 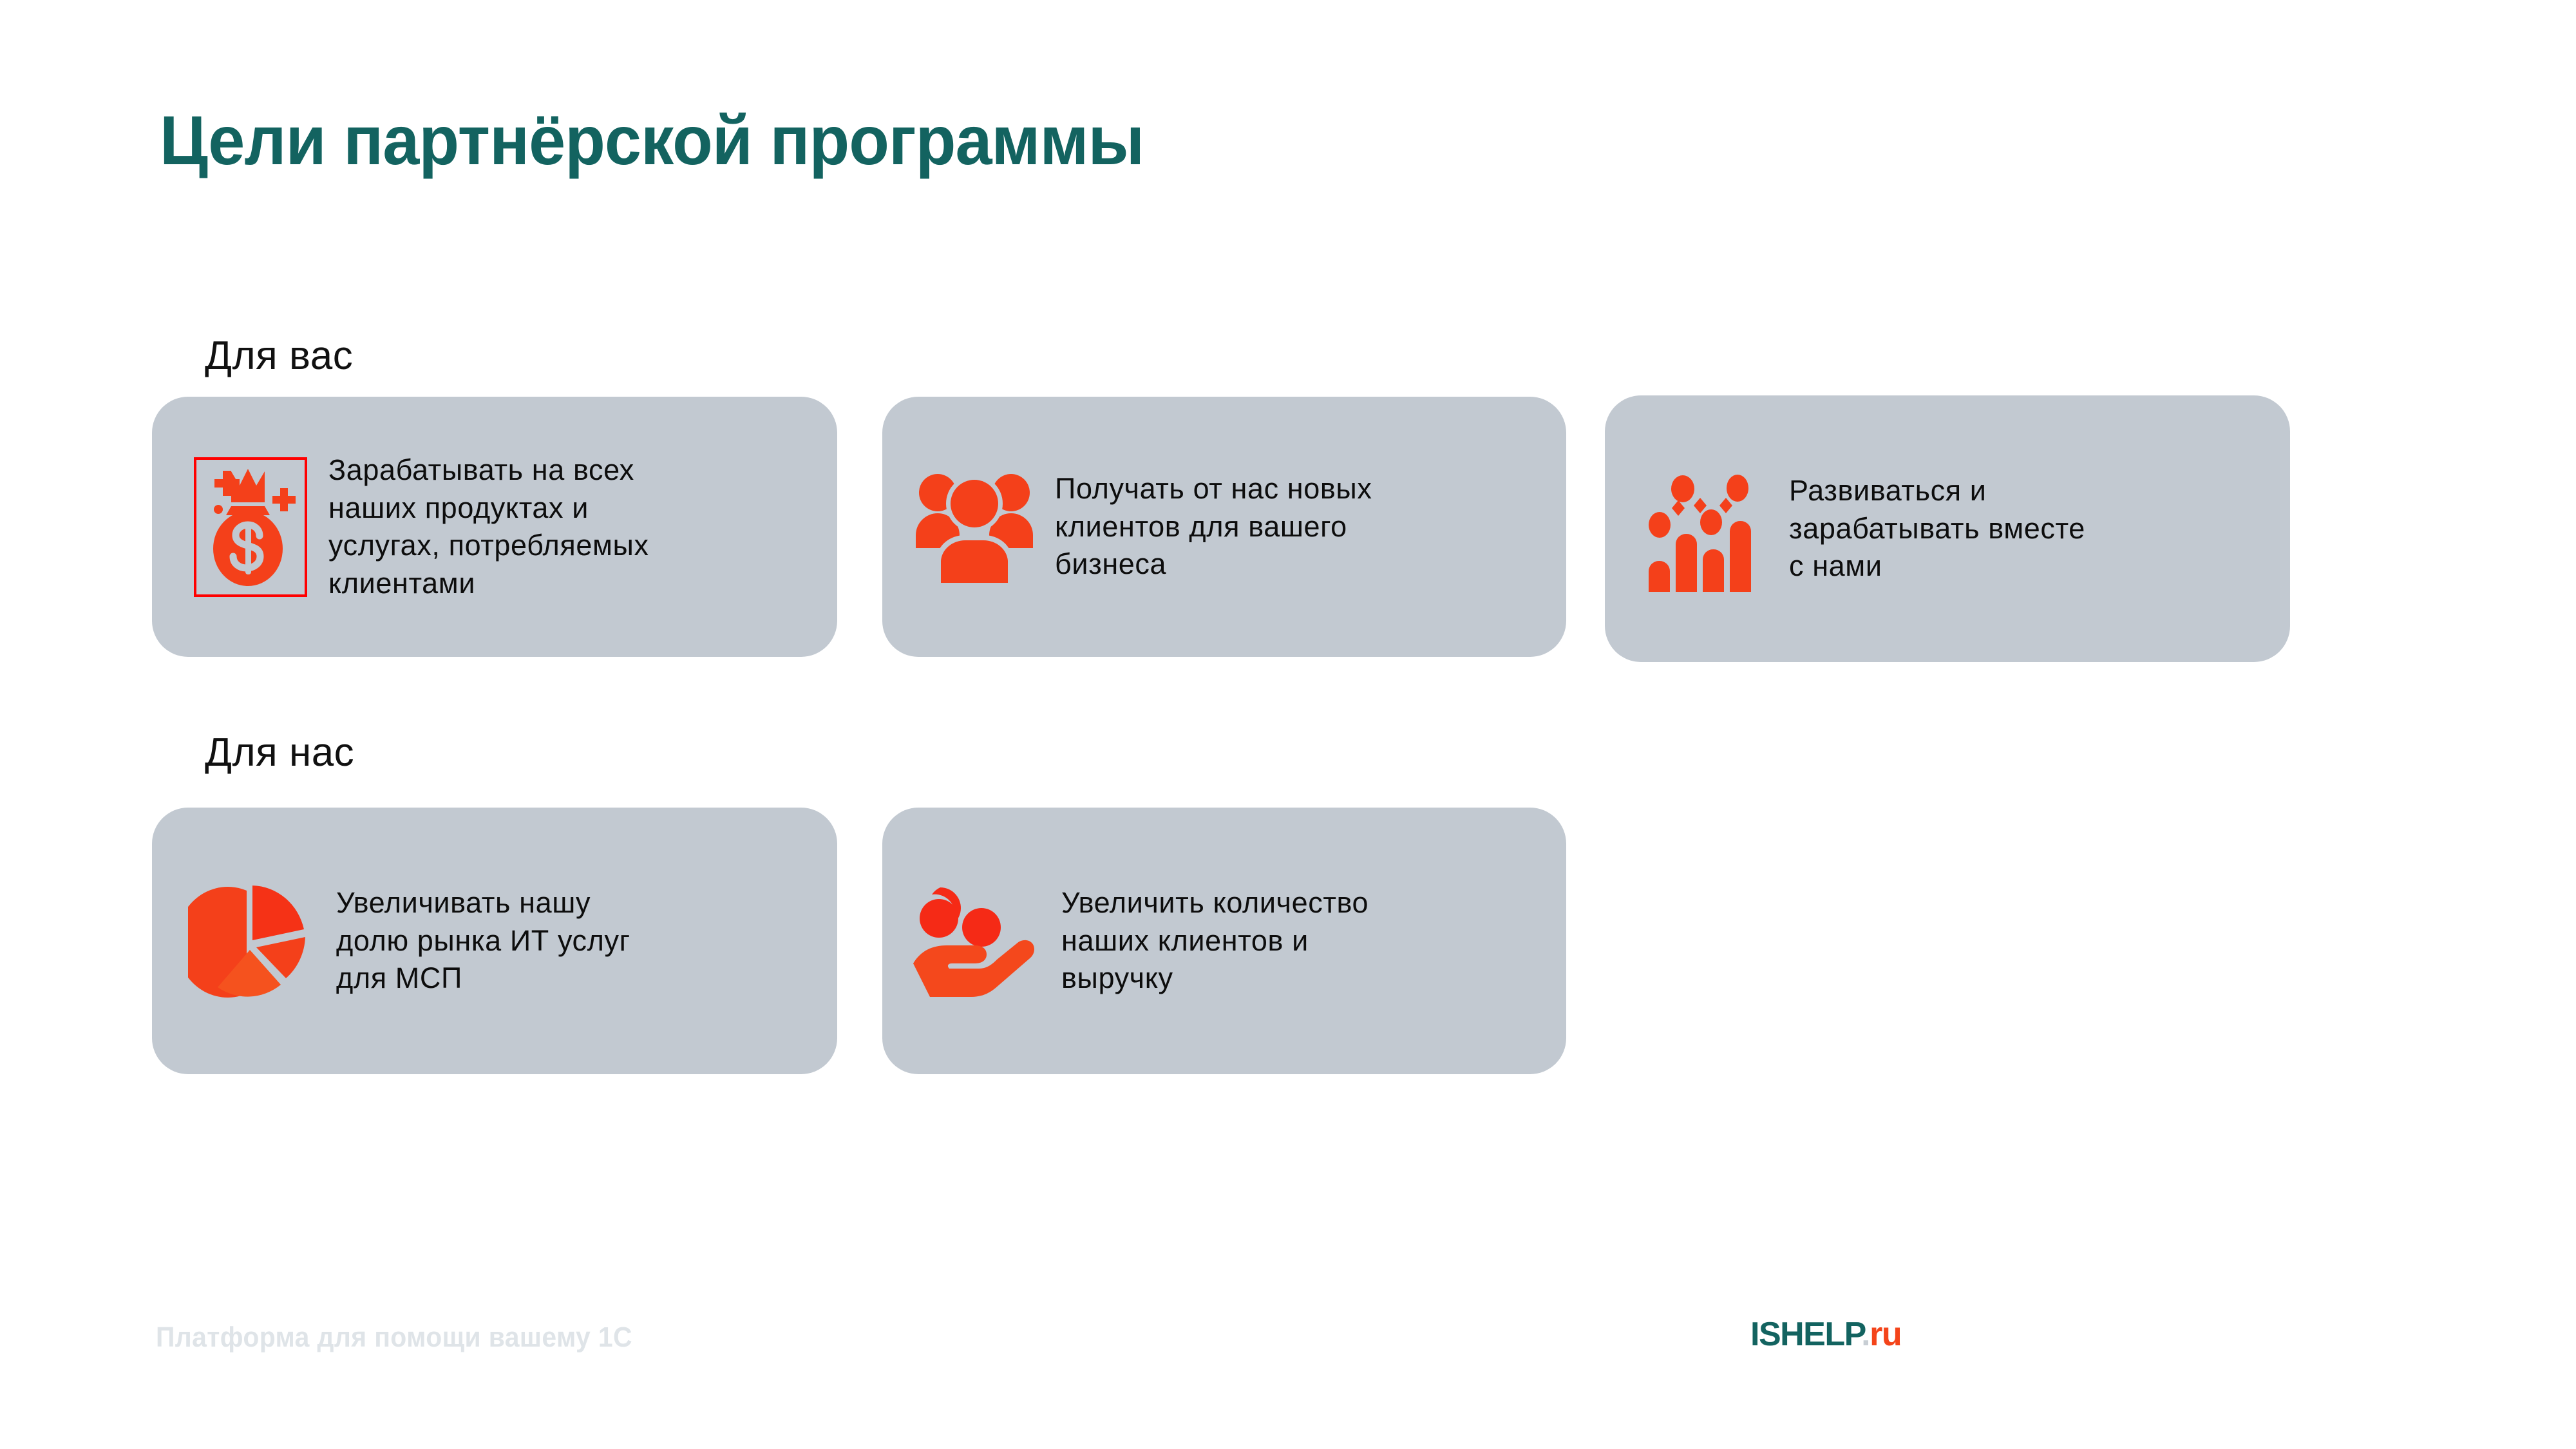 What do you see at coordinates (279, 356) in the screenshot?
I see `section-heading-for-you: Для вас` at bounding box center [279, 356].